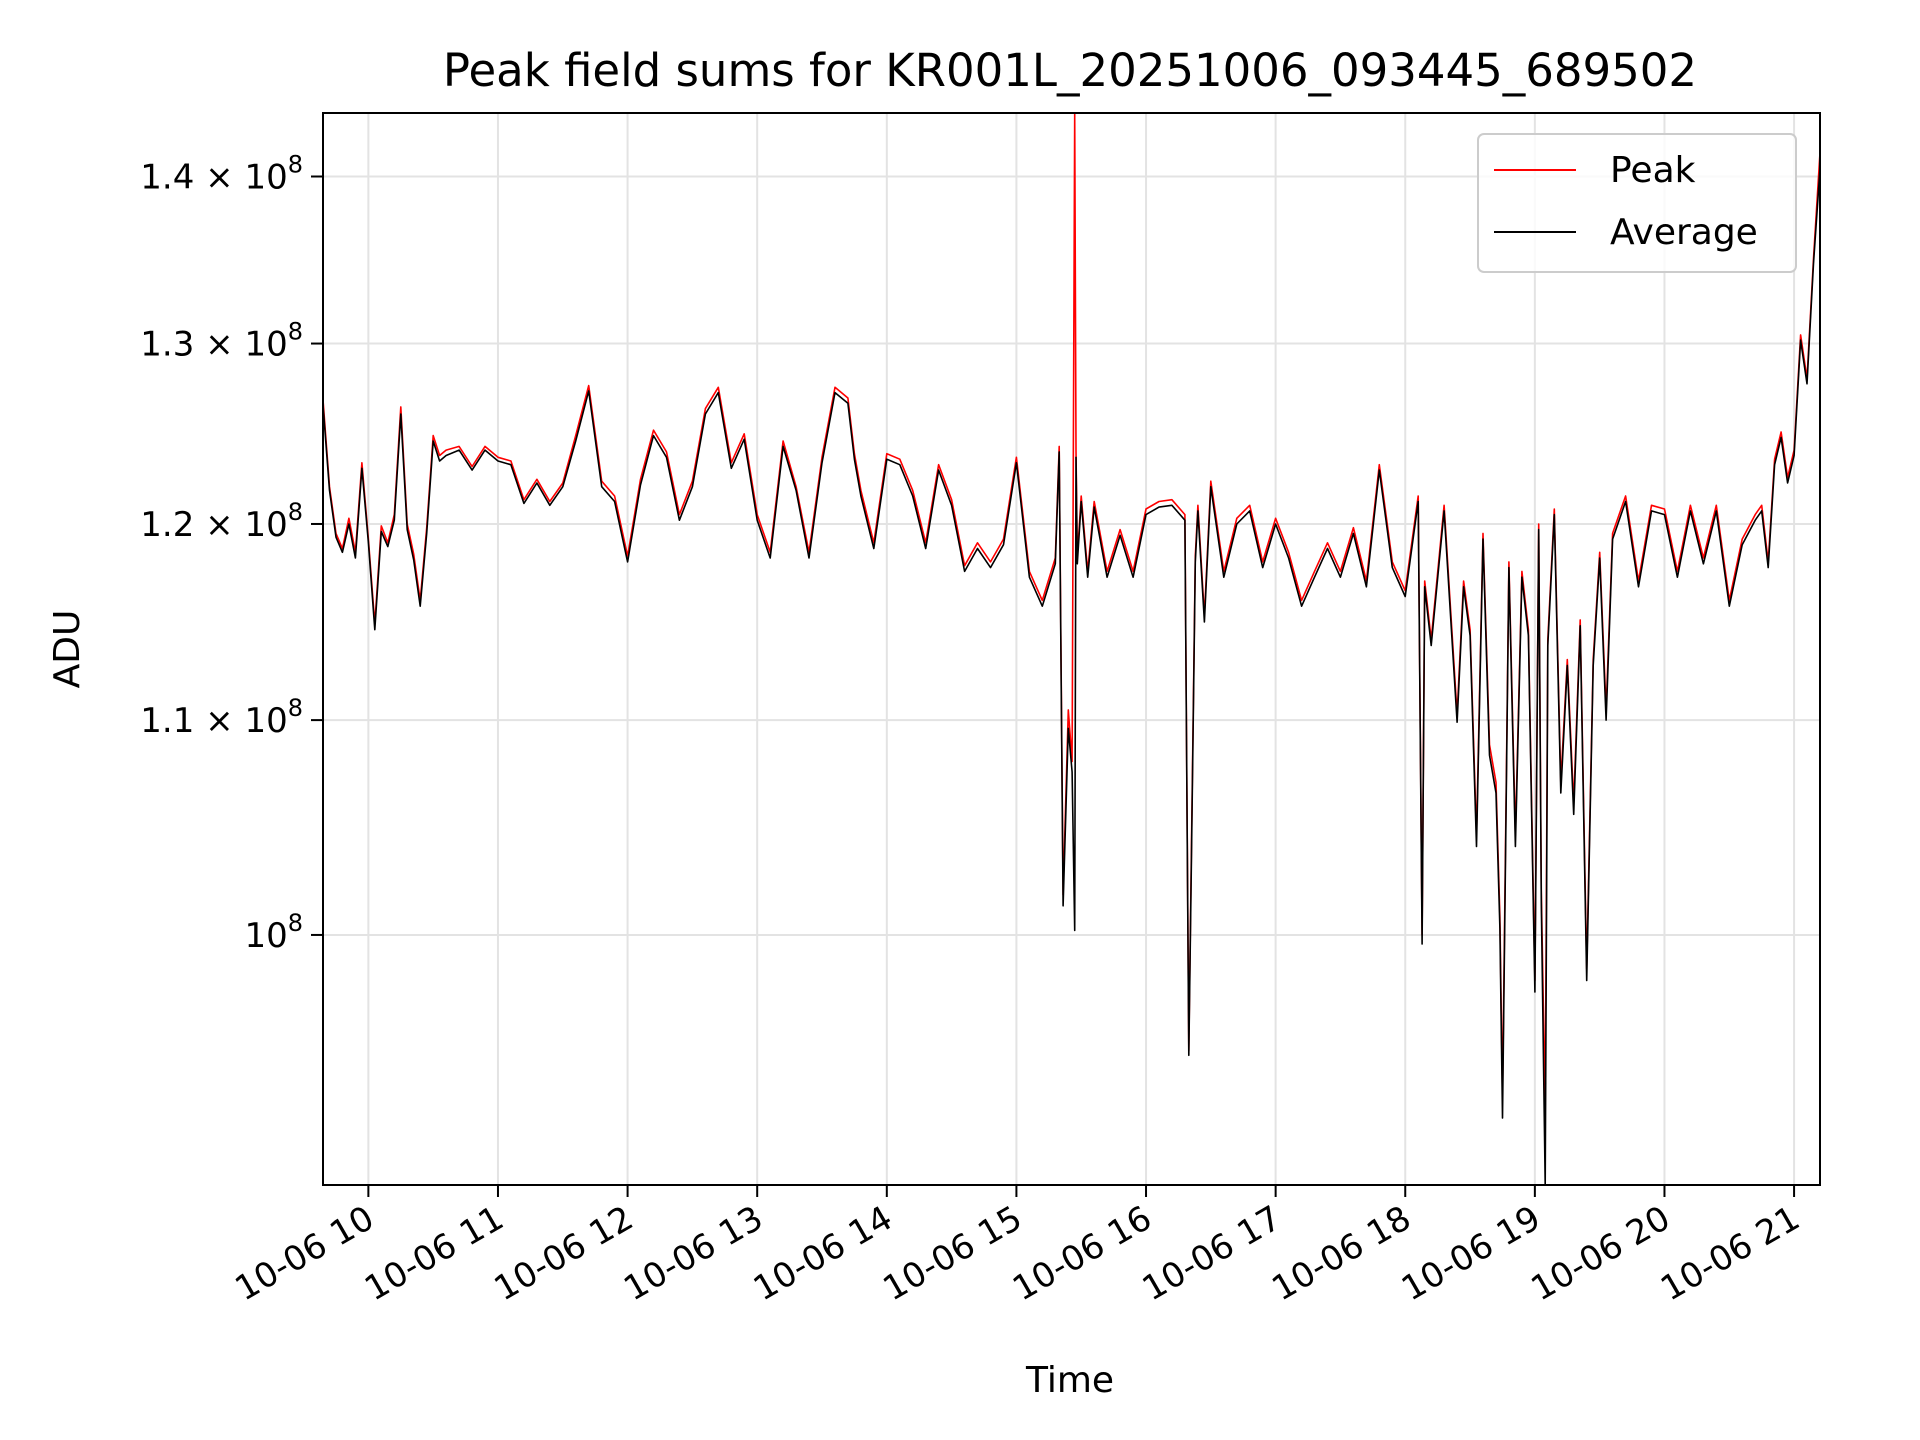 The height and width of the screenshot is (1440, 1920). What do you see at coordinates (67, 649) in the screenshot?
I see `y-axis-label: ADU` at bounding box center [67, 649].